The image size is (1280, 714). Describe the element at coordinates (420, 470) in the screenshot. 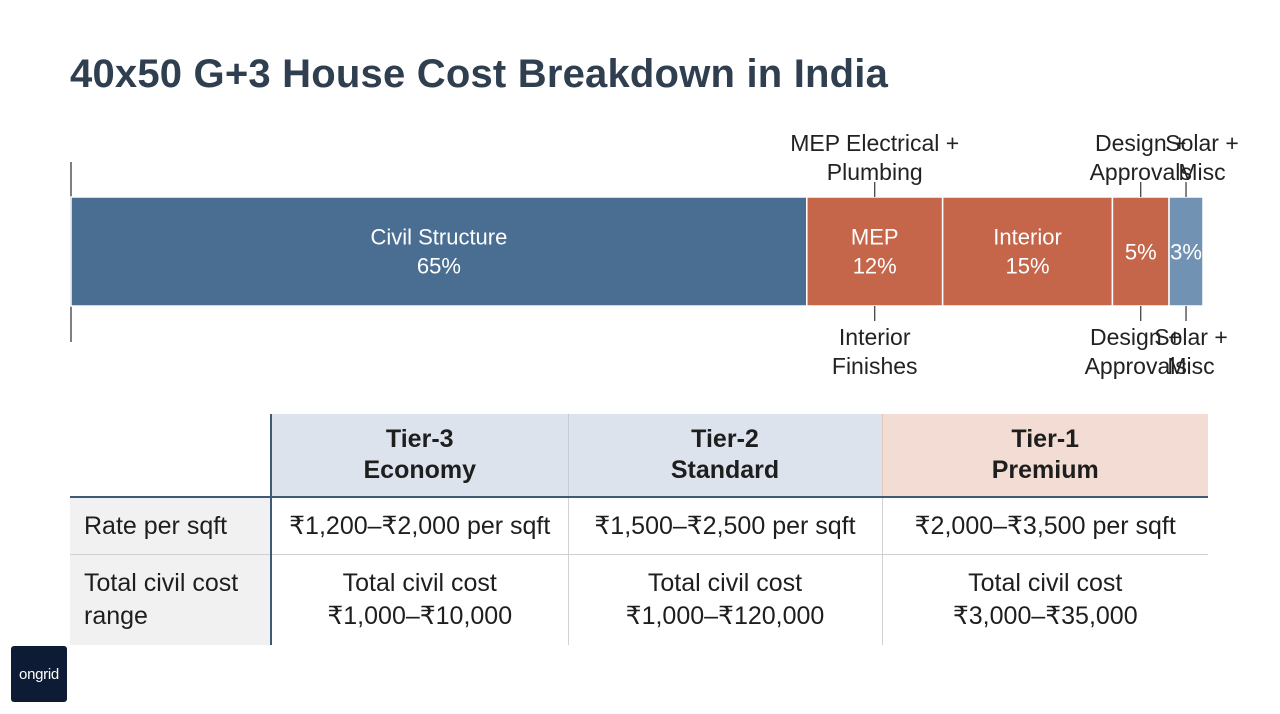

I see `tier-3-sub: Economy` at that location.